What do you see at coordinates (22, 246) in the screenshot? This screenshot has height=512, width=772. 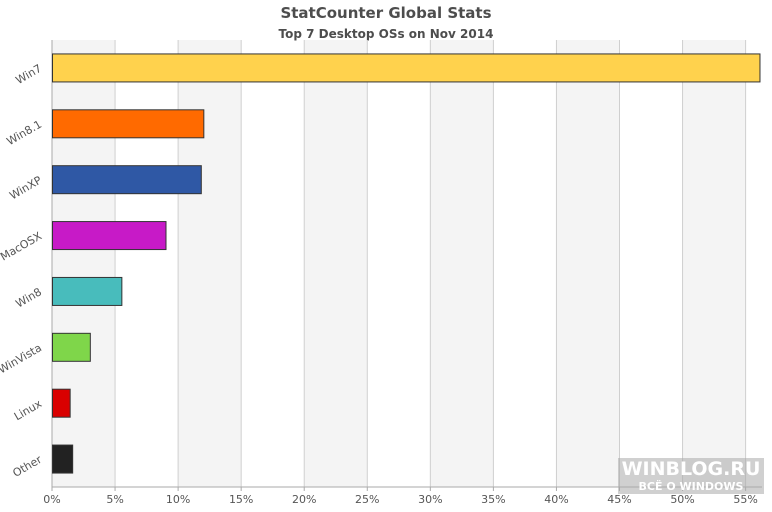 I see `y-category-label: MacOSX` at bounding box center [22, 246].